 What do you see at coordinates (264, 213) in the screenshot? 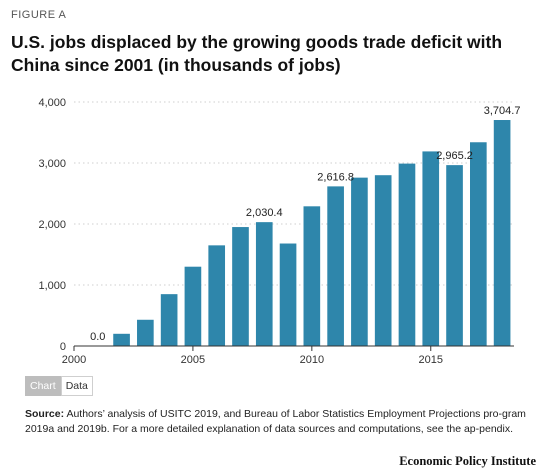
I see `data-label: 2,030.4` at bounding box center [264, 213].